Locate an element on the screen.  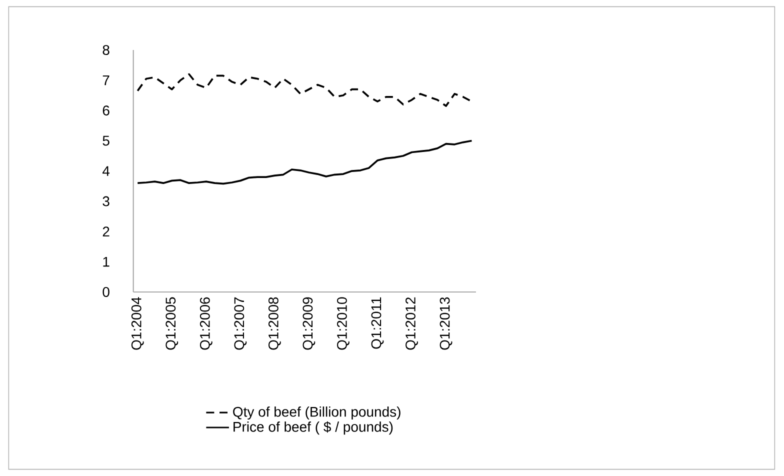
y-tick-label: 1 is located at coordinates (106, 261).